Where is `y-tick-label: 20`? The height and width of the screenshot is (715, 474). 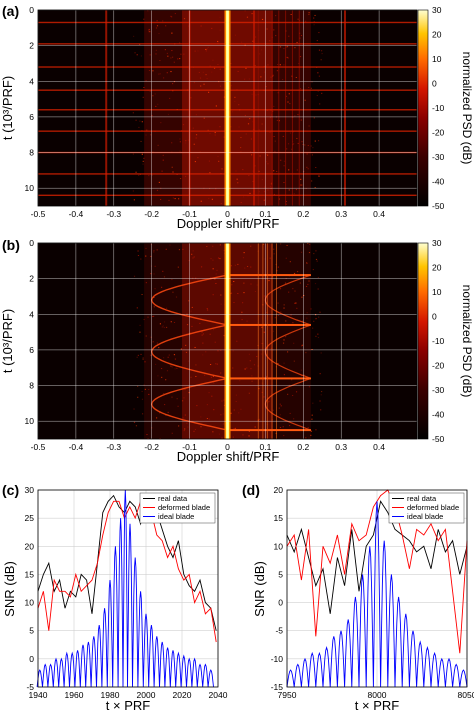
y-tick-label: 20 is located at coordinates (30, 546).